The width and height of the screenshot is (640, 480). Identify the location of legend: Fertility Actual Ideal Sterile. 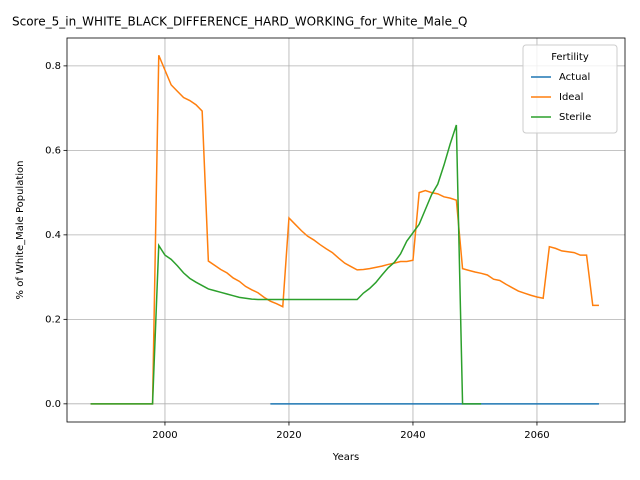
(570, 89).